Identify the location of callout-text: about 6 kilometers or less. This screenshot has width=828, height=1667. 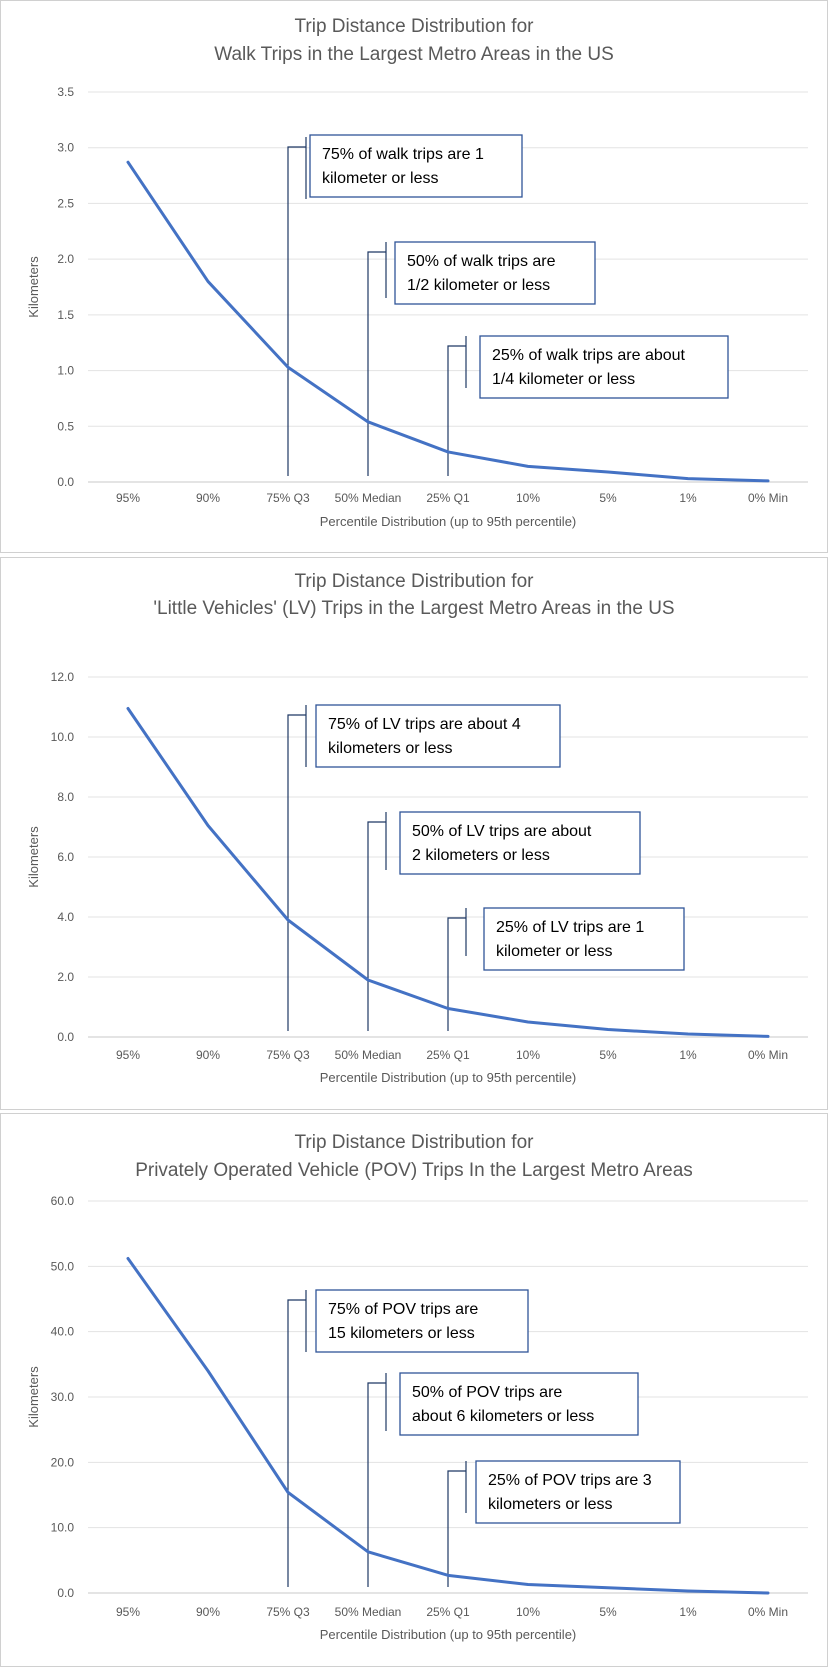
(503, 1416).